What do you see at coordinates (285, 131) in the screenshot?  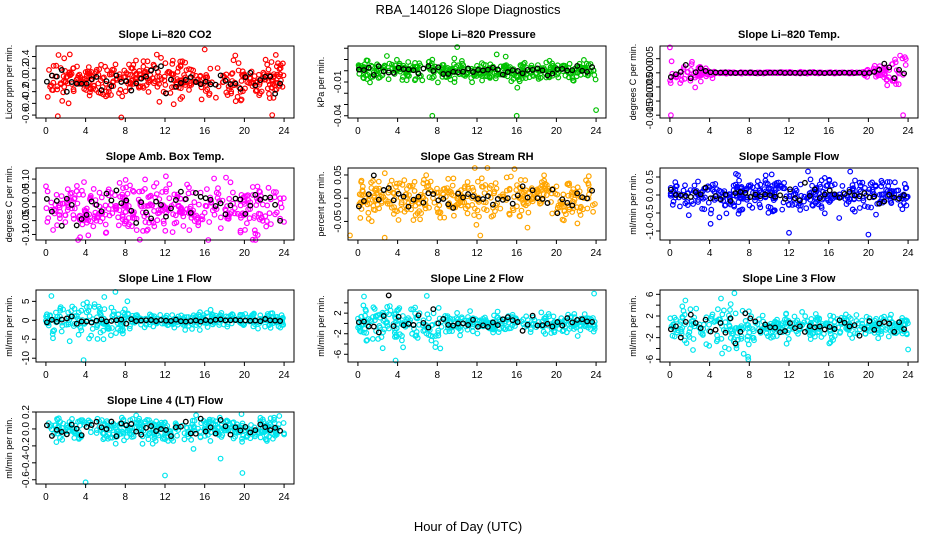 I see `x-tick-label: 24` at bounding box center [285, 131].